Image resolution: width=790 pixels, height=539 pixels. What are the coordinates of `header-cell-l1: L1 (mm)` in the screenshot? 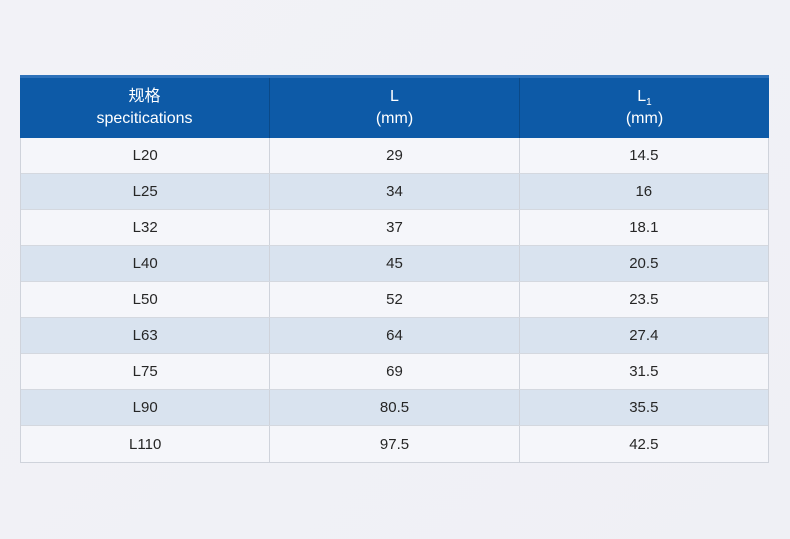 It's located at (644, 108).